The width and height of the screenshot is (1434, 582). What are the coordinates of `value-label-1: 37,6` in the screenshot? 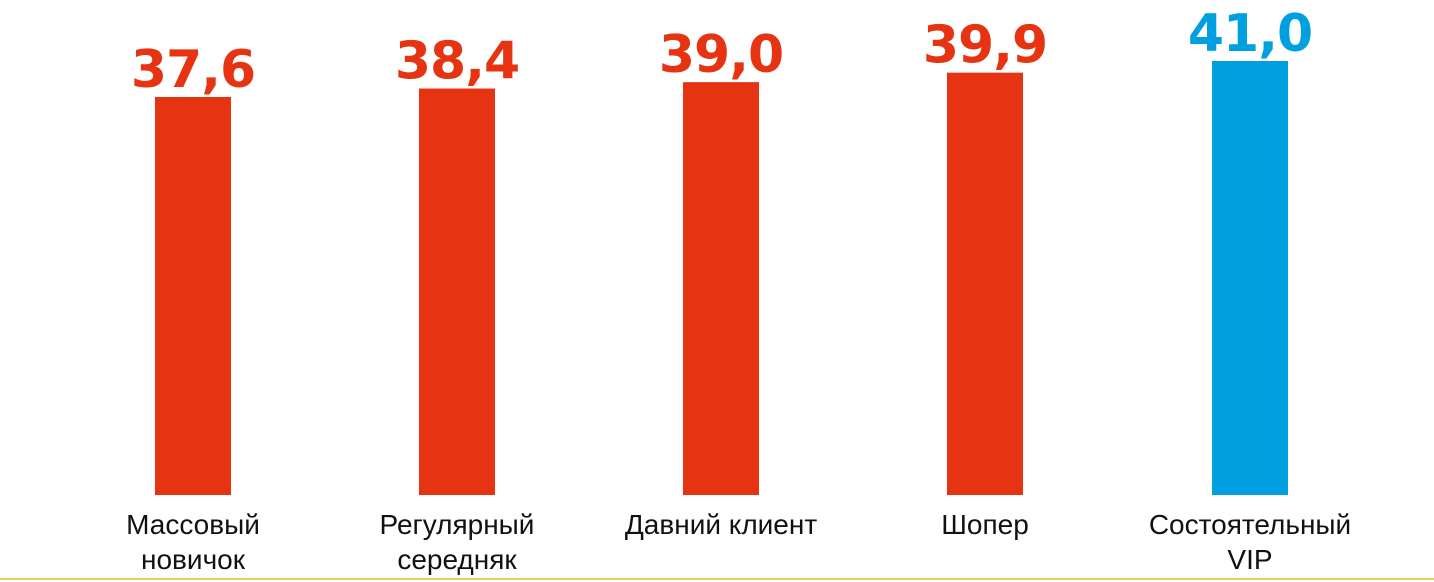 It's located at (193, 70).